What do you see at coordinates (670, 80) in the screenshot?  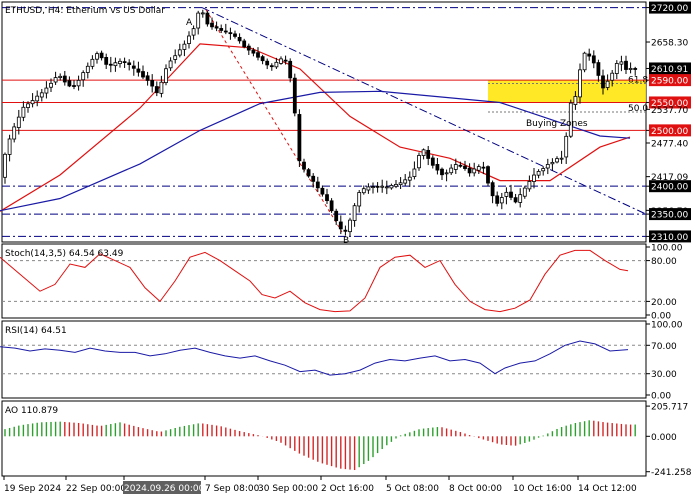 I see `price-tick-3-tag-bg` at bounding box center [670, 80].